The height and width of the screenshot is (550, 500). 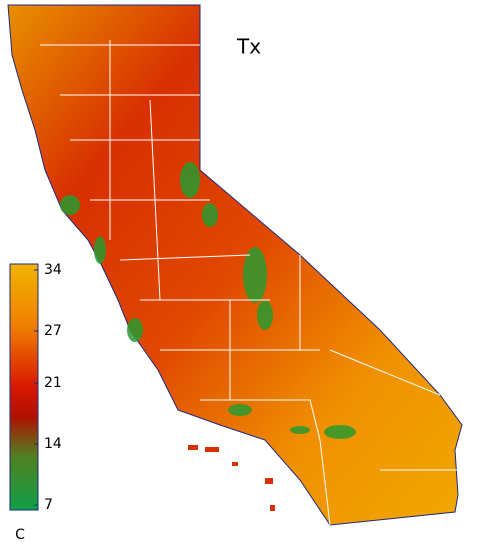 What do you see at coordinates (53, 444) in the screenshot?
I see `colorbar-tick-label: 14` at bounding box center [53, 444].